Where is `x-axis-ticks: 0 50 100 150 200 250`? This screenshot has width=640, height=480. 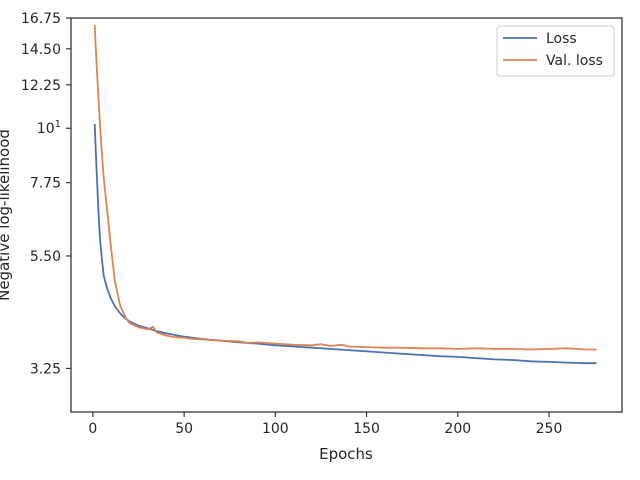 x-axis-ticks: 0 50 100 150 200 250 is located at coordinates (325, 424).